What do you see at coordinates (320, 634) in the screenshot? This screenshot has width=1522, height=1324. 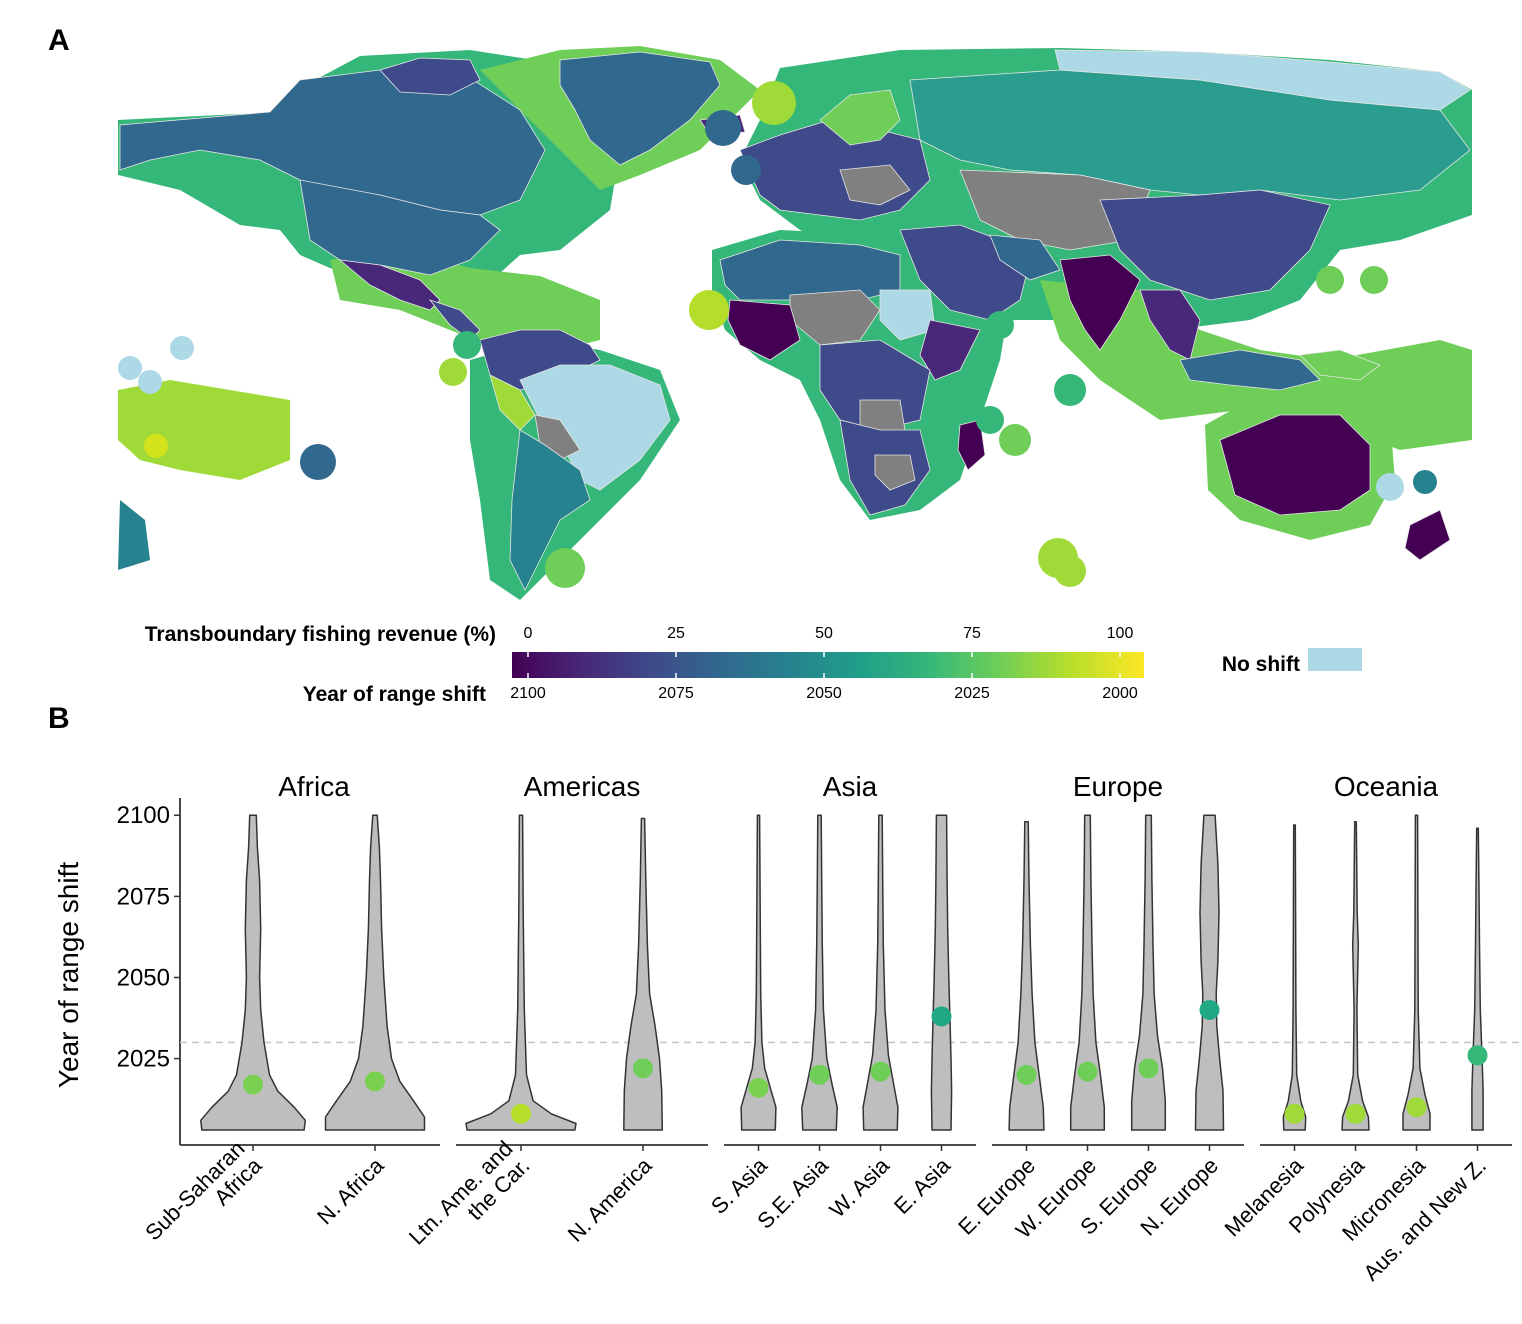 I see `legend-top-title: Transboundary fishing revenue (%)` at bounding box center [320, 634].